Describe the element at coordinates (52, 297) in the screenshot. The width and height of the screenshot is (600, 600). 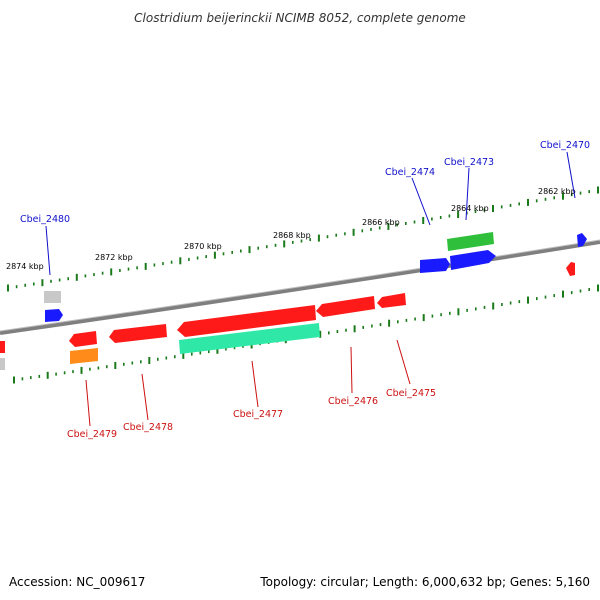
I see `gene-feature-grey` at that location.